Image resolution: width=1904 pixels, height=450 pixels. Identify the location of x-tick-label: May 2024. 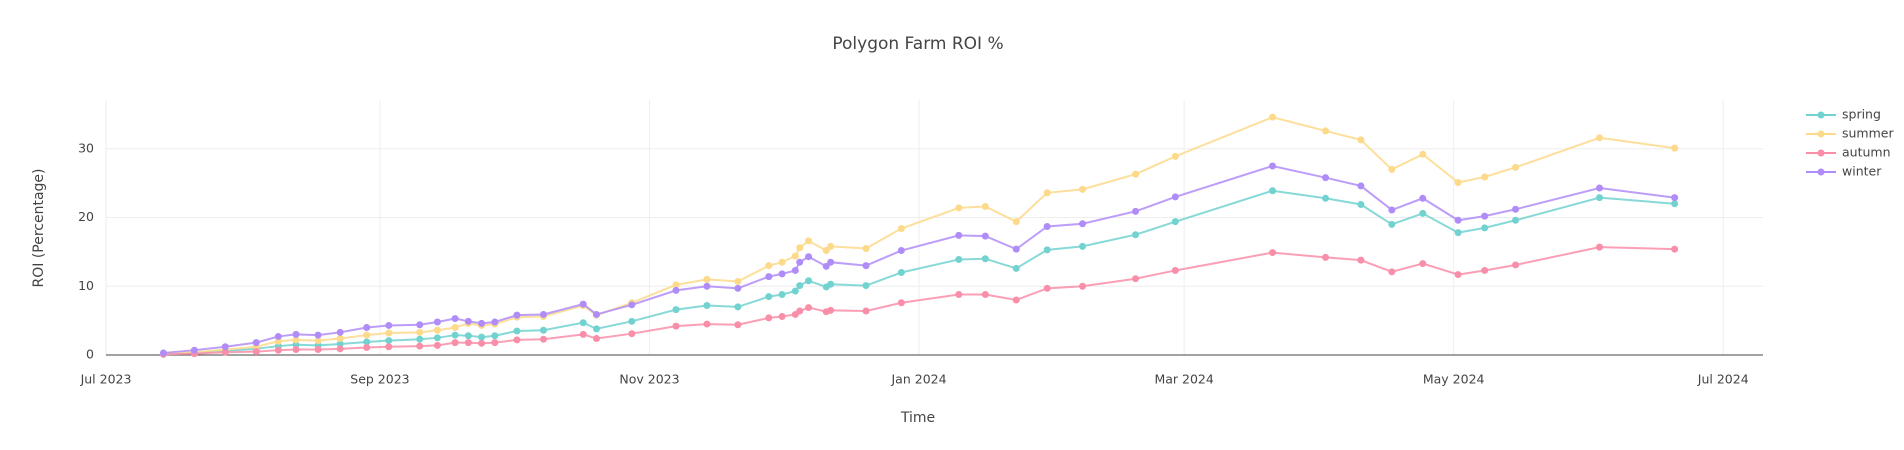
(1454, 379).